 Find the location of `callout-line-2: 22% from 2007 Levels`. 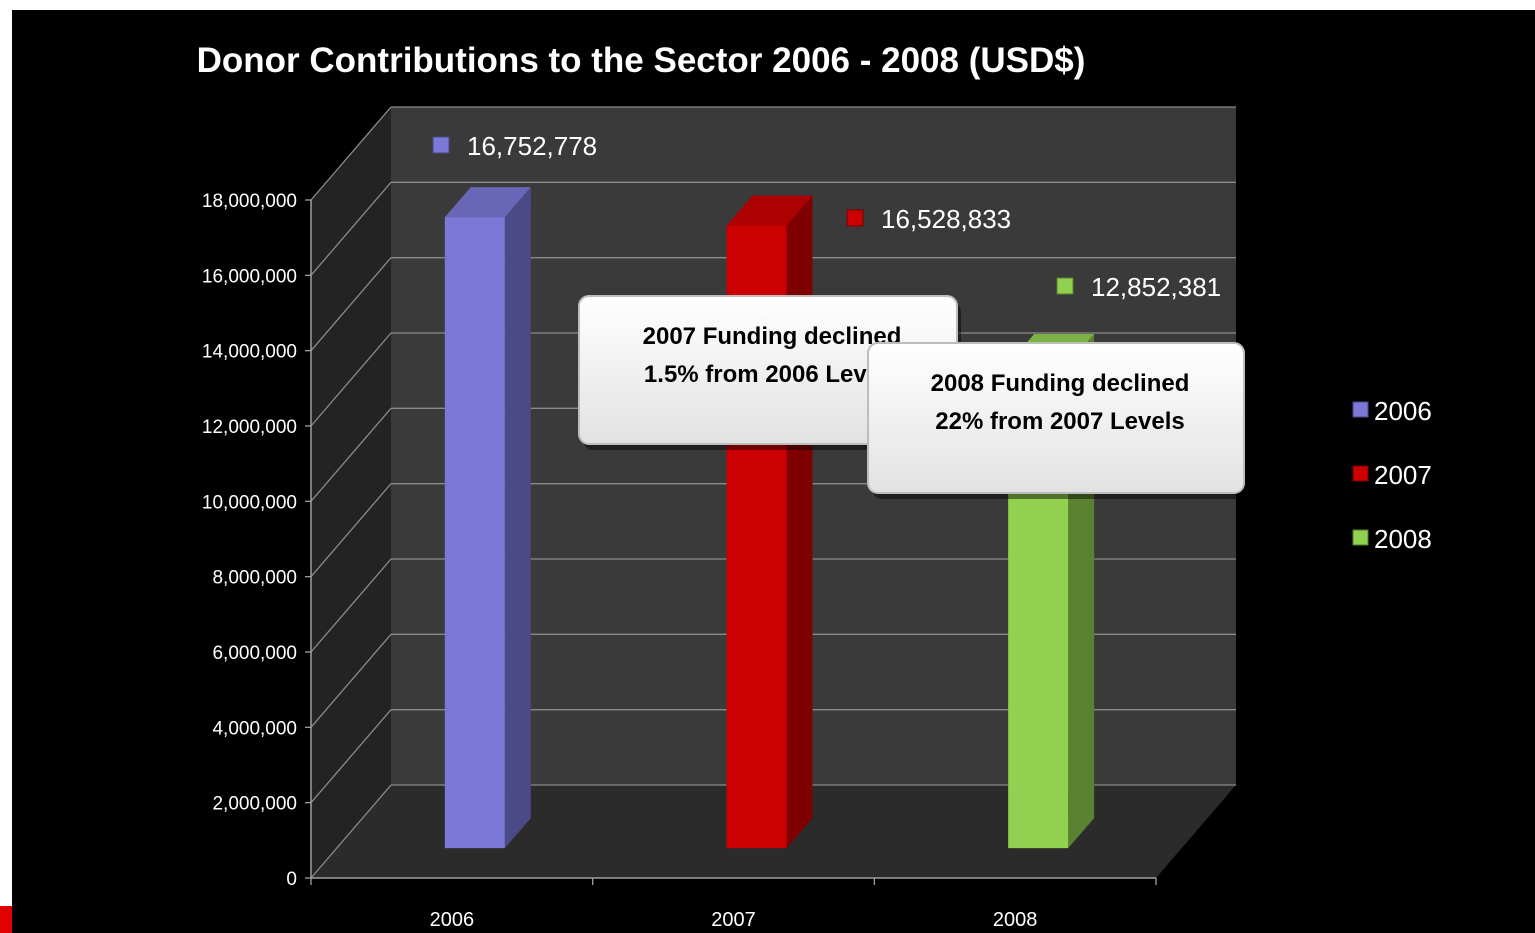

callout-line-2: 22% from 2007 Levels is located at coordinates (1059, 421).